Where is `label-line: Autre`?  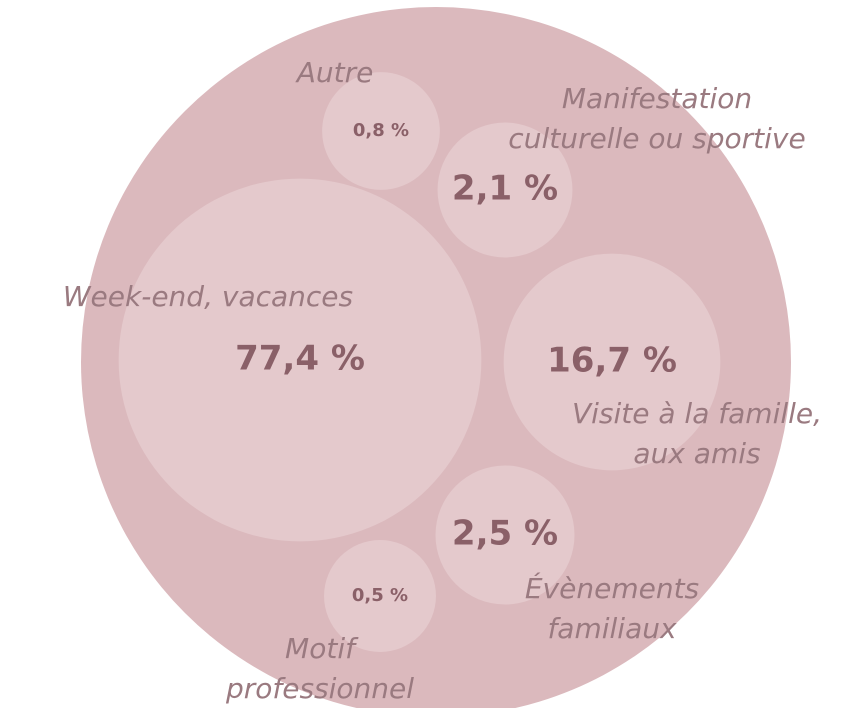
label-line: Autre is located at coordinates (334, 72).